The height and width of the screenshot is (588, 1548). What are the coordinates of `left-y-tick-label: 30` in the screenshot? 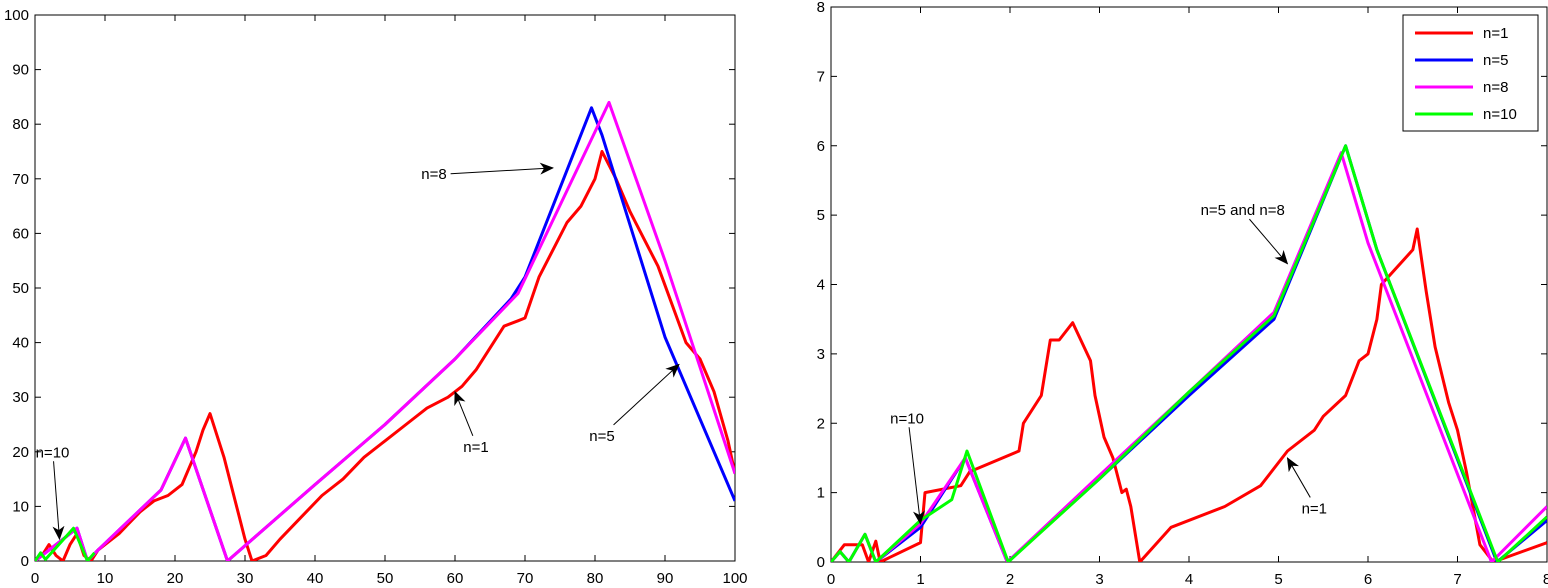 It's located at (20, 397).